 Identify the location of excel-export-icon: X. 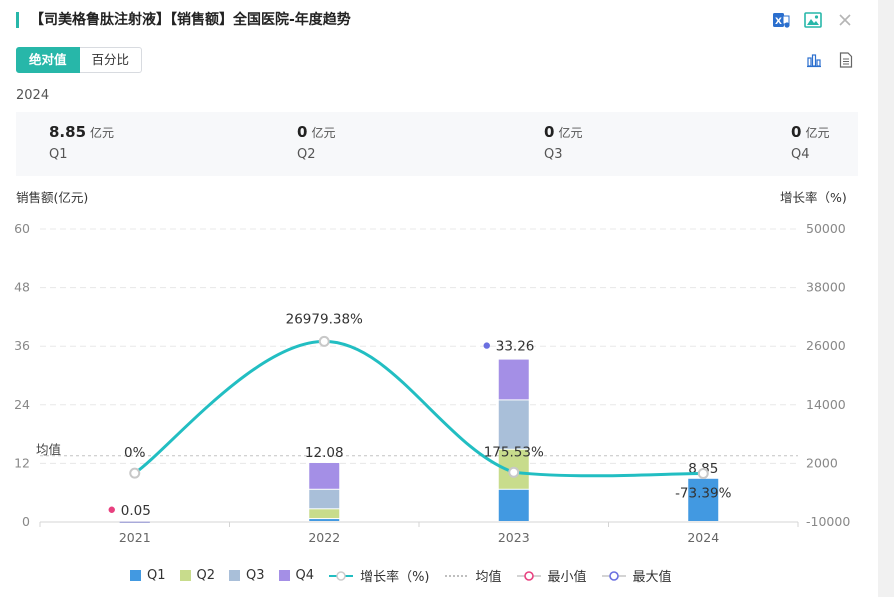
(781, 20).